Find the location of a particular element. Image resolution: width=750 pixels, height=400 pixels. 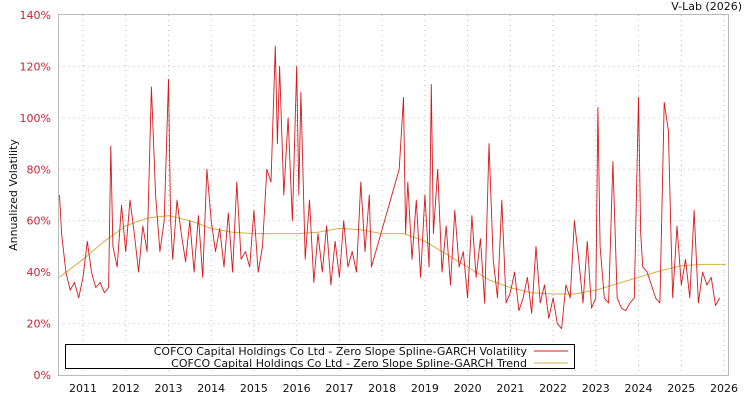

y-tick-label: 0% is located at coordinates (42, 375).